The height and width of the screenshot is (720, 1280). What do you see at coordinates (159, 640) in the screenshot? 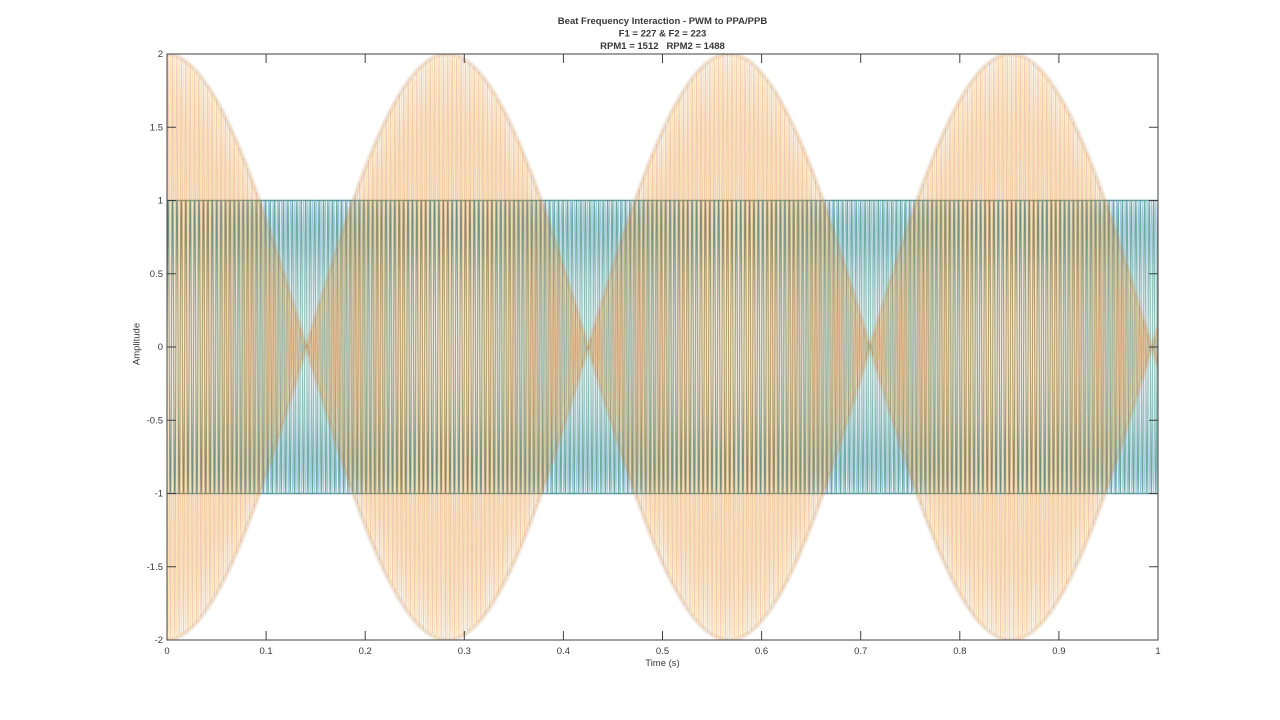
I see `svg-text: -2` at bounding box center [159, 640].